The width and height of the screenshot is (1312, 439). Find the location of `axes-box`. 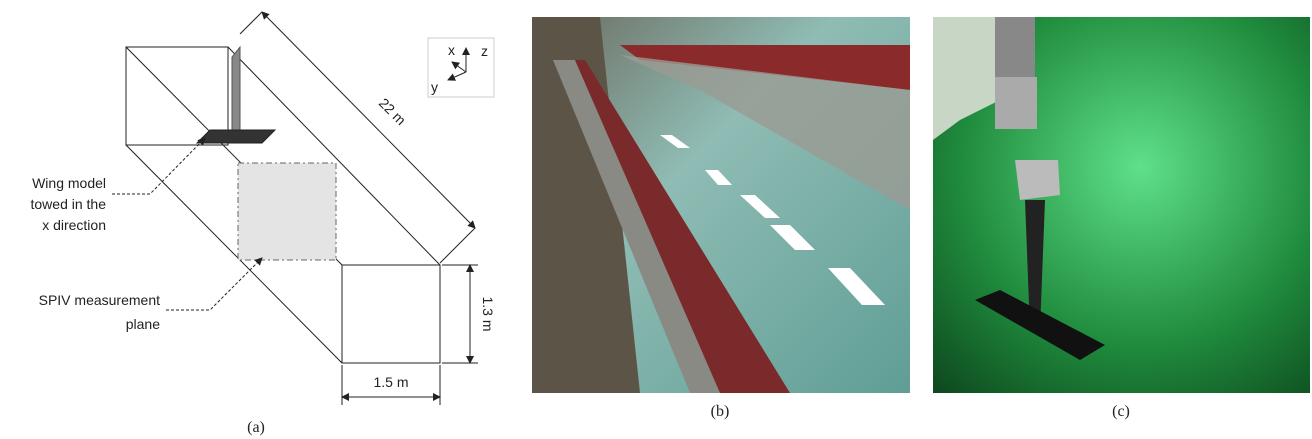

axes-box is located at coordinates (461, 67).